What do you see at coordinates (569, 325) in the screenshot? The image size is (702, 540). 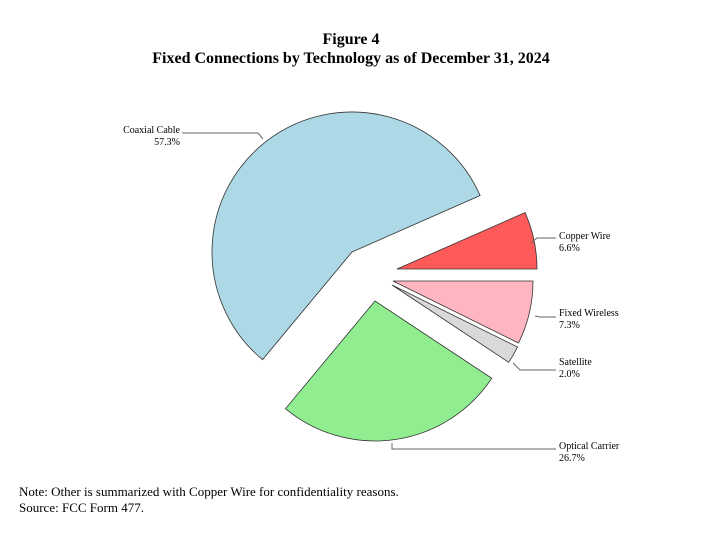 I see `slice-value-label: 7.3%` at bounding box center [569, 325].